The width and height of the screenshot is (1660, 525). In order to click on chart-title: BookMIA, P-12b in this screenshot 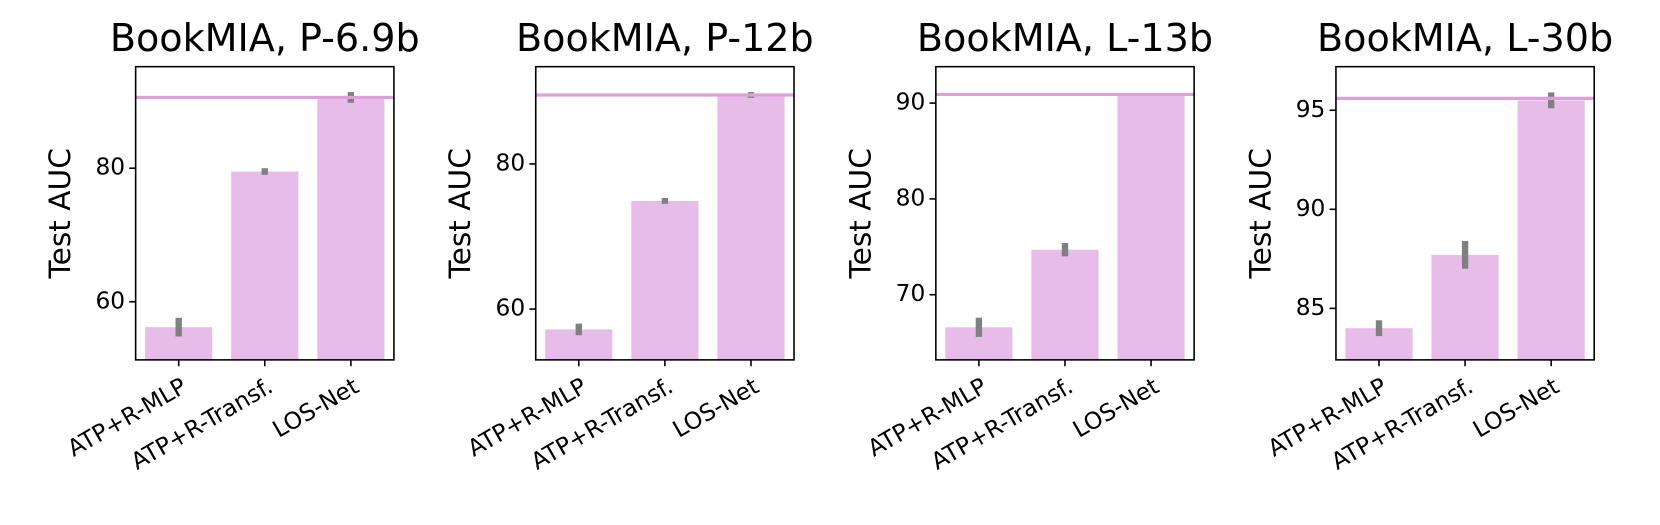, I will do `click(665, 38)`.